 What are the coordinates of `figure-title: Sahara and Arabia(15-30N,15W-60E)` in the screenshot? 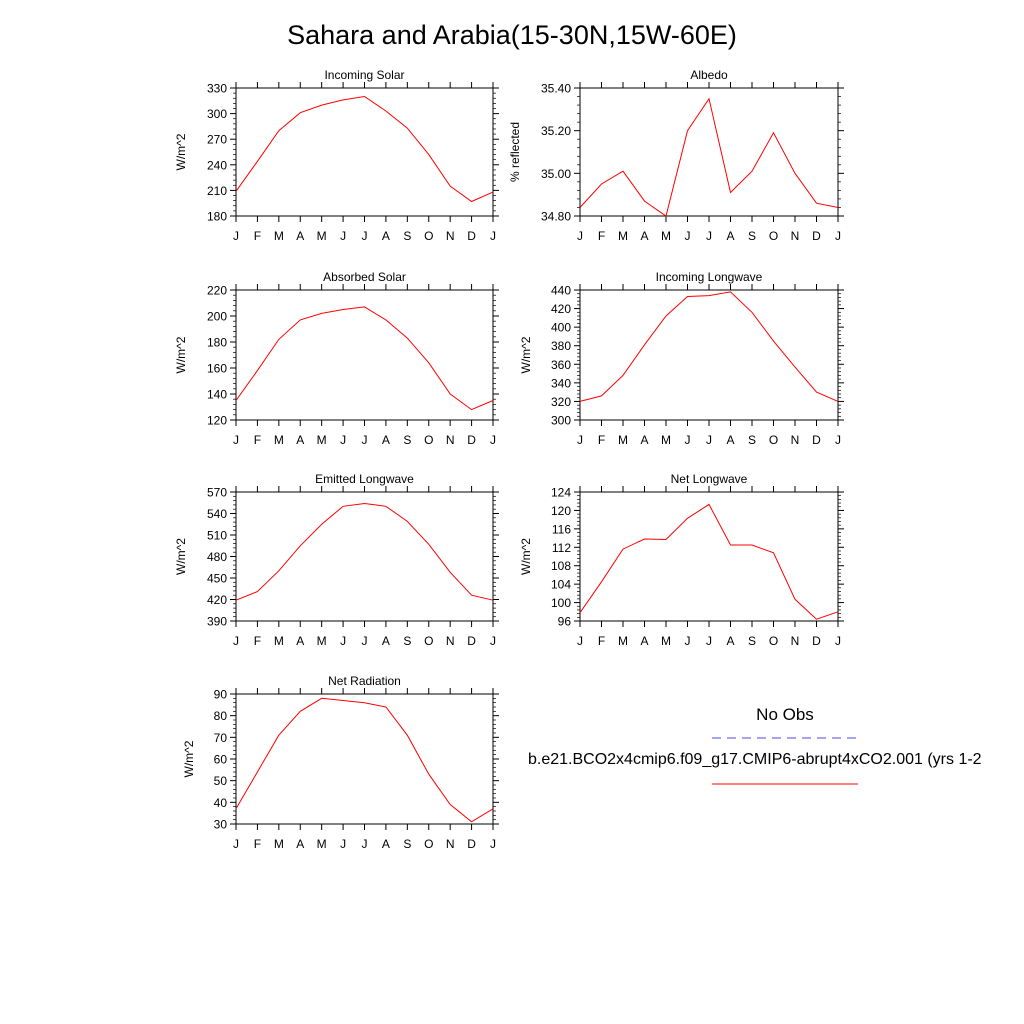 It's located at (512, 35).